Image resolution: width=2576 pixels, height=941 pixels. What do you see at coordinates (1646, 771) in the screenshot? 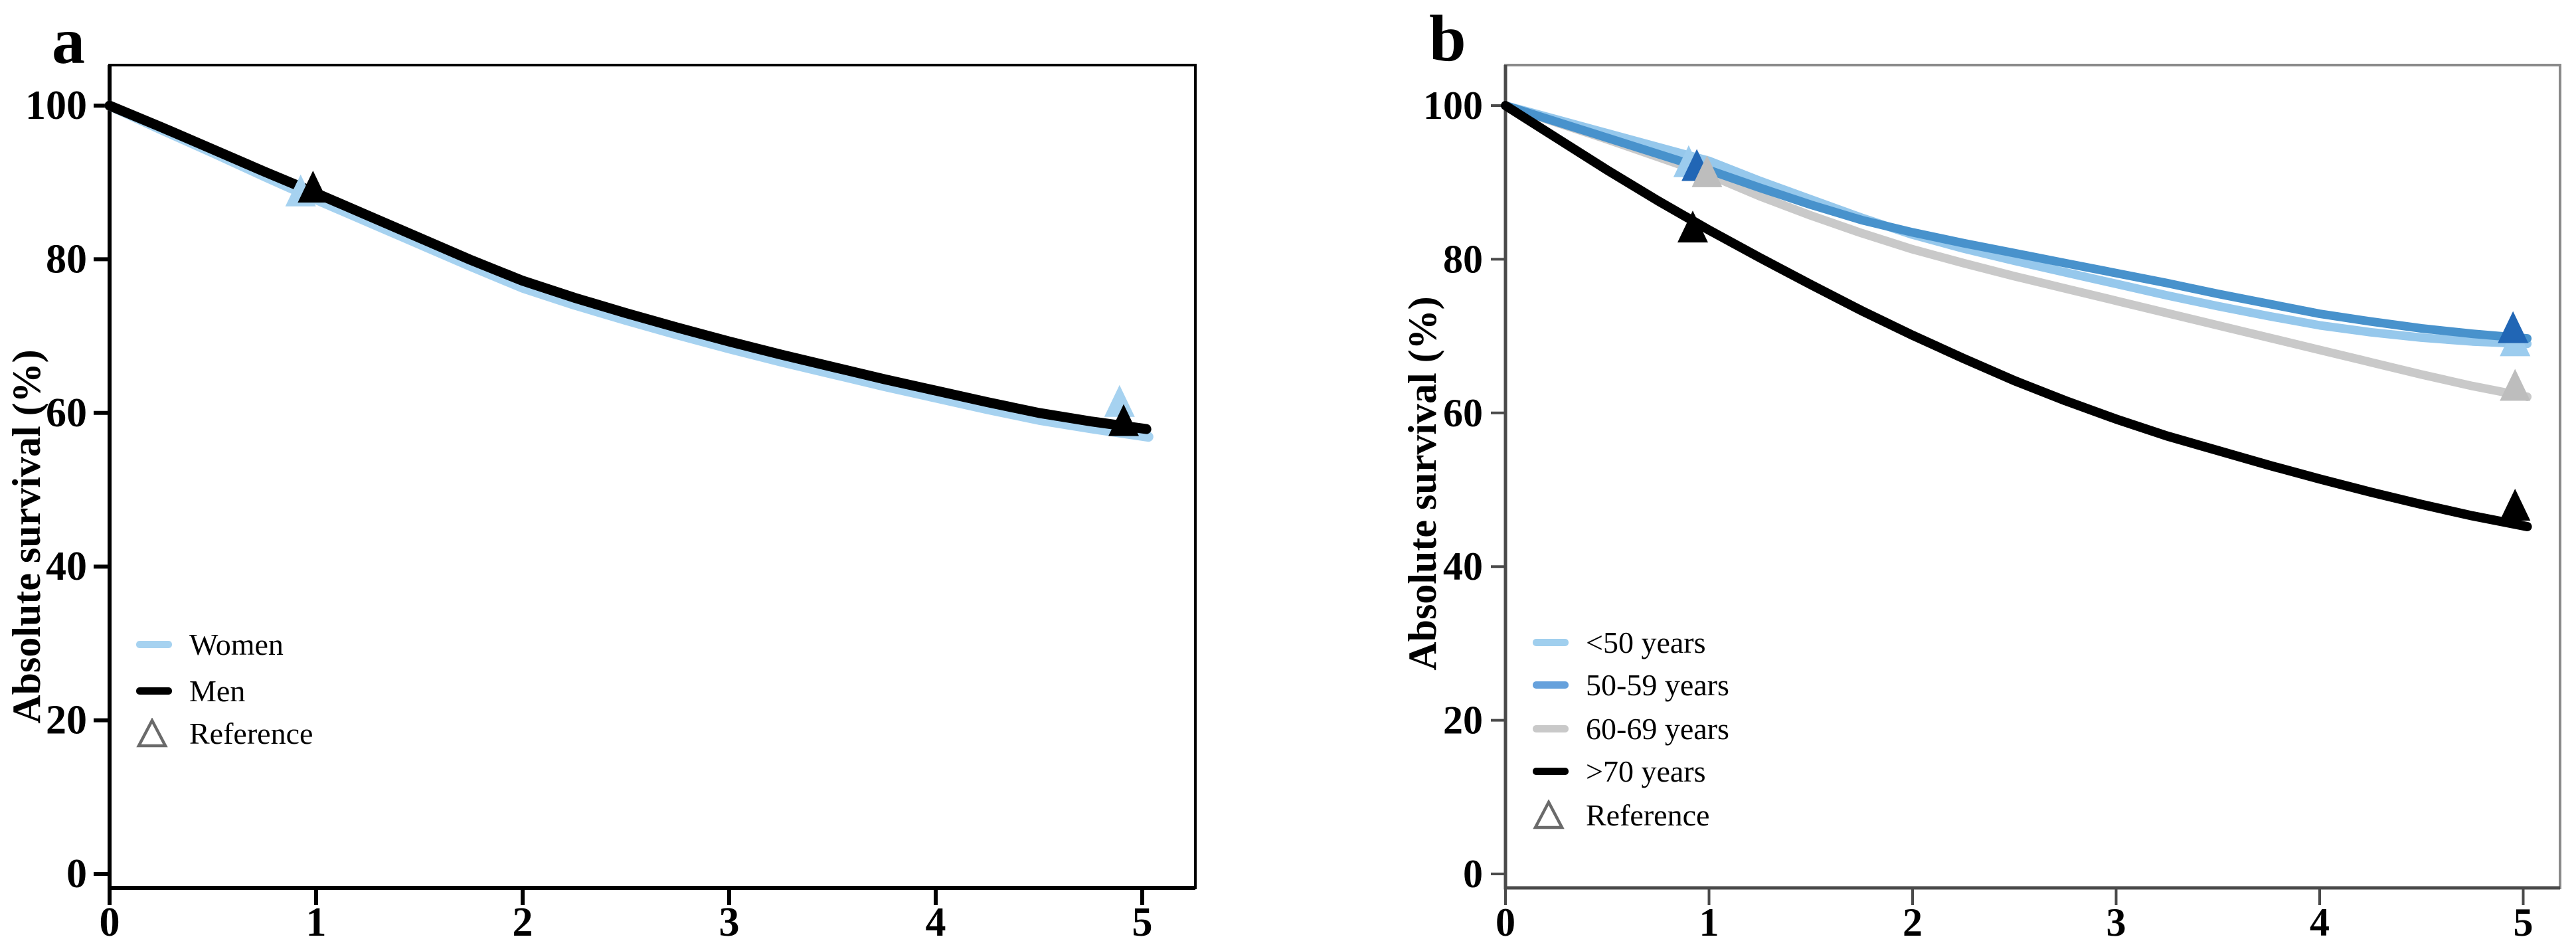
I see `legend-label-over70: >70 years` at bounding box center [1646, 771].